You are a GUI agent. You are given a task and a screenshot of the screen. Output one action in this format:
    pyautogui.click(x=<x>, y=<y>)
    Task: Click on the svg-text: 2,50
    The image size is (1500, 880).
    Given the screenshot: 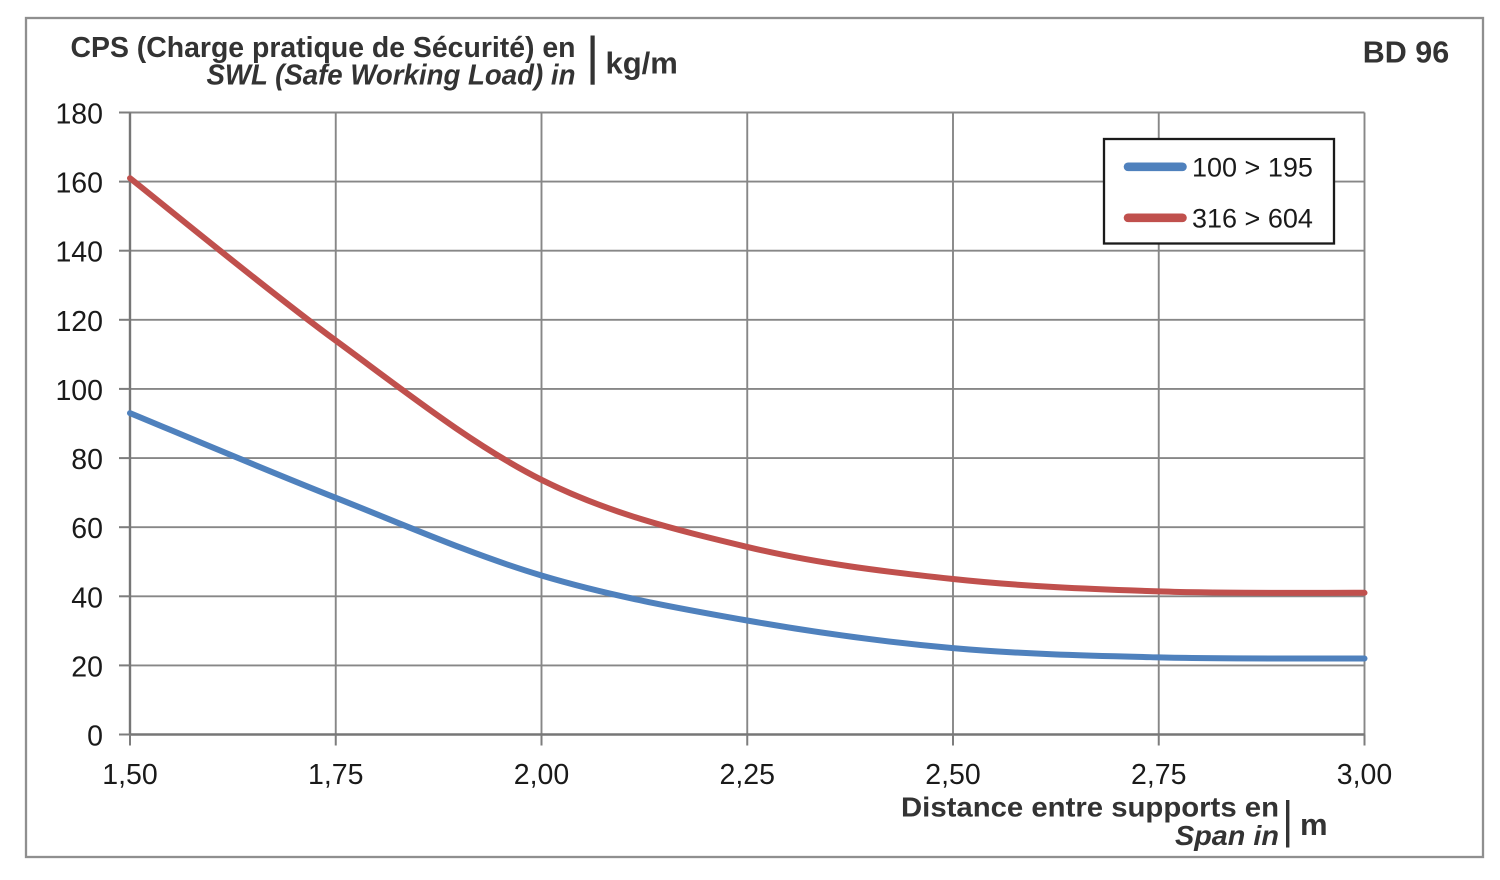 What is the action you would take?
    pyautogui.click(x=952, y=775)
    